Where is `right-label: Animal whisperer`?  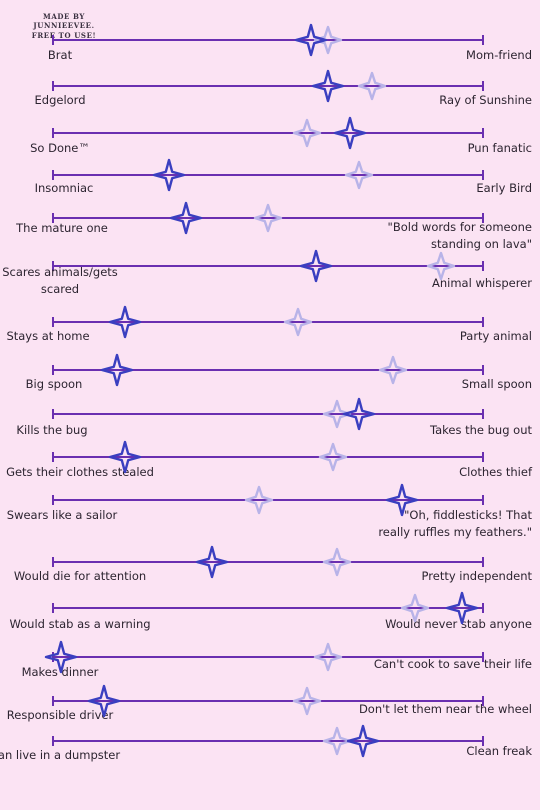 right-label: Animal whisperer is located at coordinates (482, 283).